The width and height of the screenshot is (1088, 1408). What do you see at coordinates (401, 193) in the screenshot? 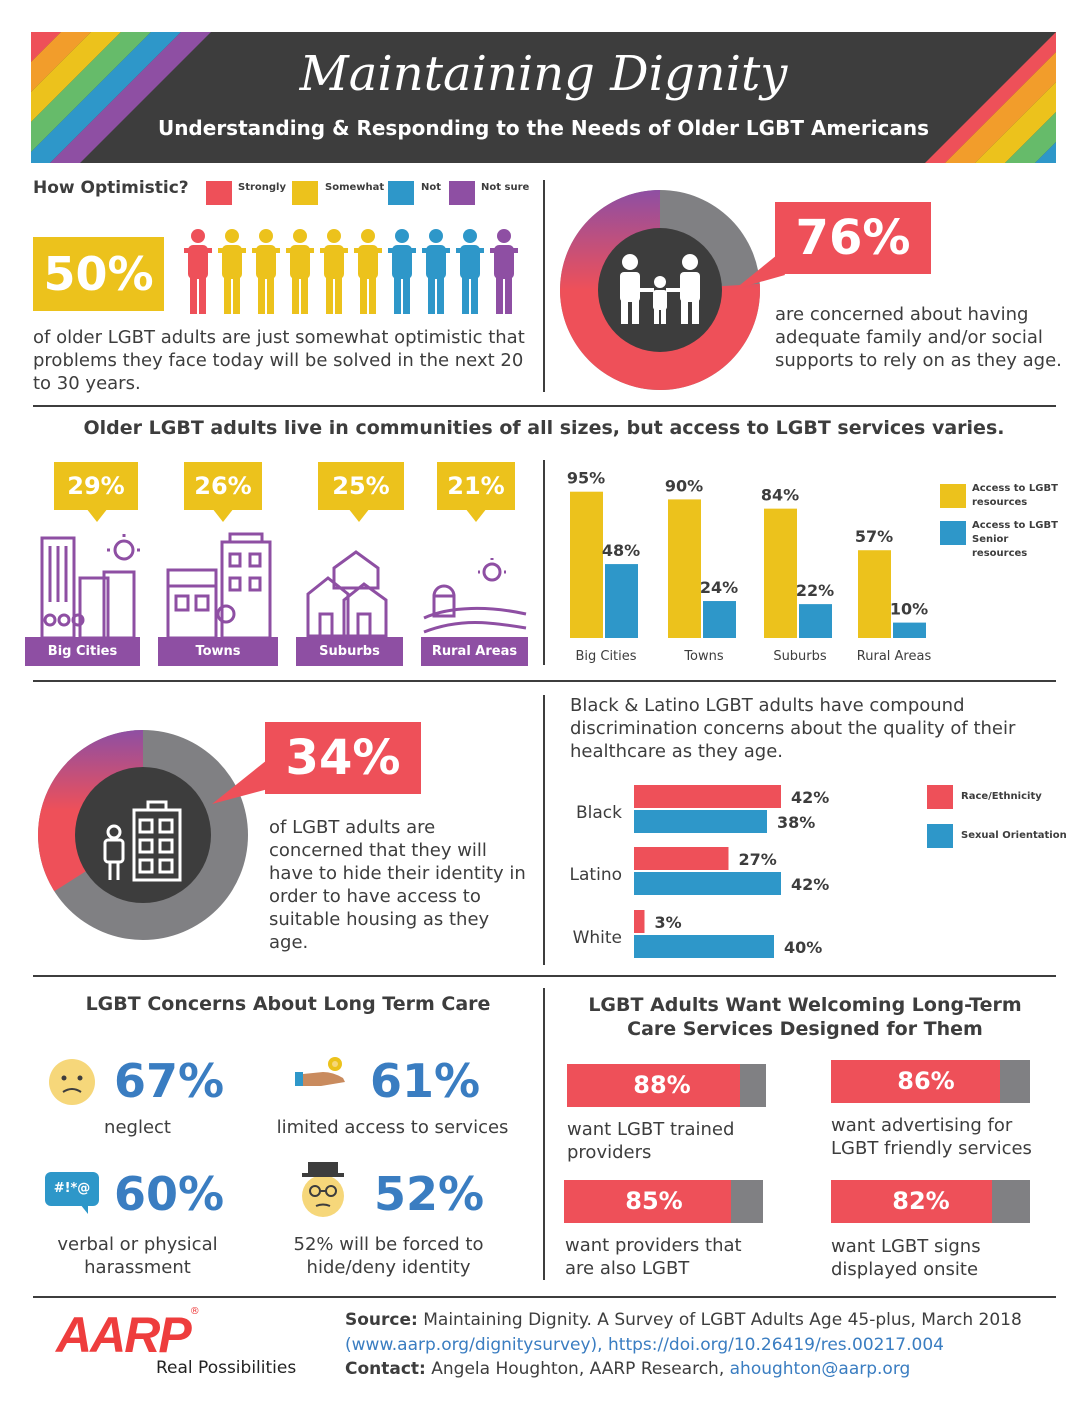
I see `legend-swatch-not` at bounding box center [401, 193].